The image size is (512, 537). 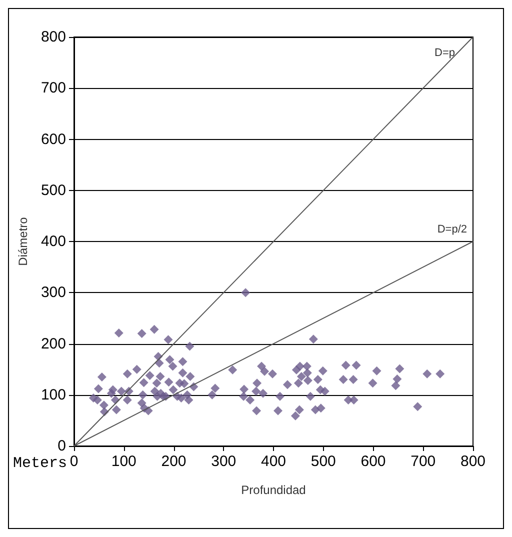 What do you see at coordinates (444, 53) in the screenshot?
I see `series-label: D=p` at bounding box center [444, 53].